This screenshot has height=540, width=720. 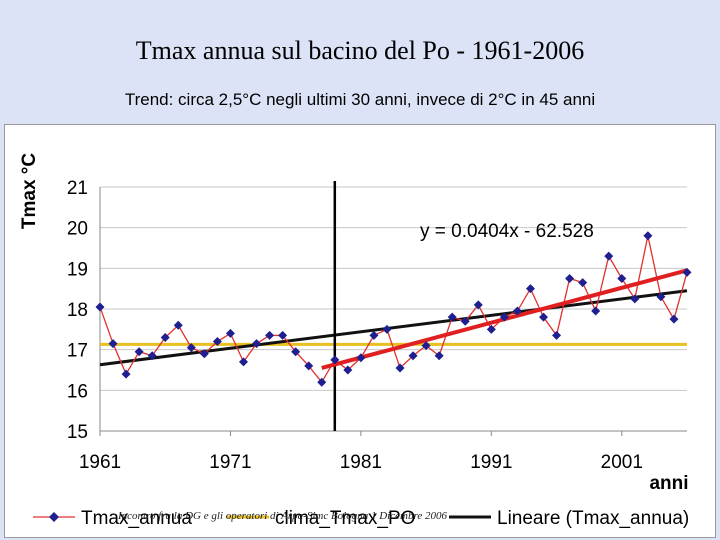 I want to click on x-tick-label: 1991, so click(x=491, y=462).